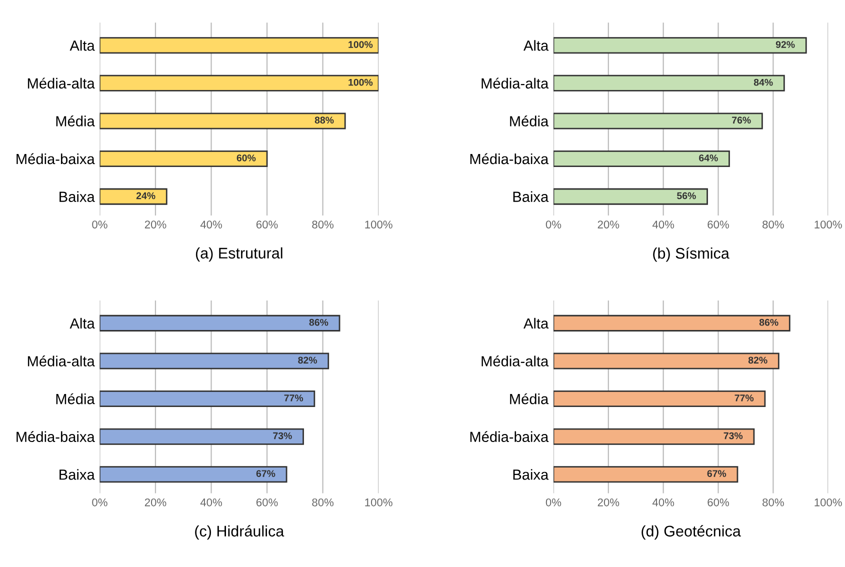  I want to click on text: (a) Estrutural, so click(239, 254).